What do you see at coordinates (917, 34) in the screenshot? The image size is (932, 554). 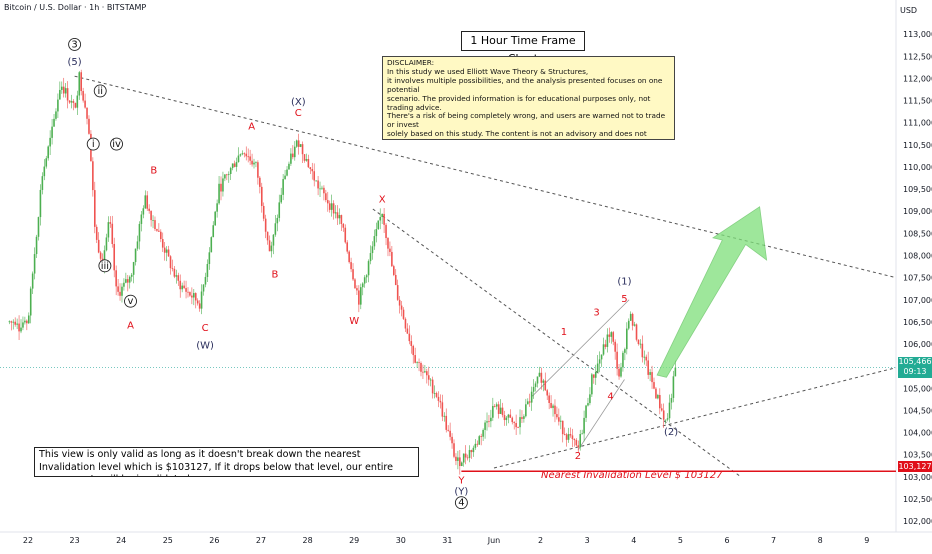 I see `price-tick-label: 113,000` at bounding box center [917, 34].